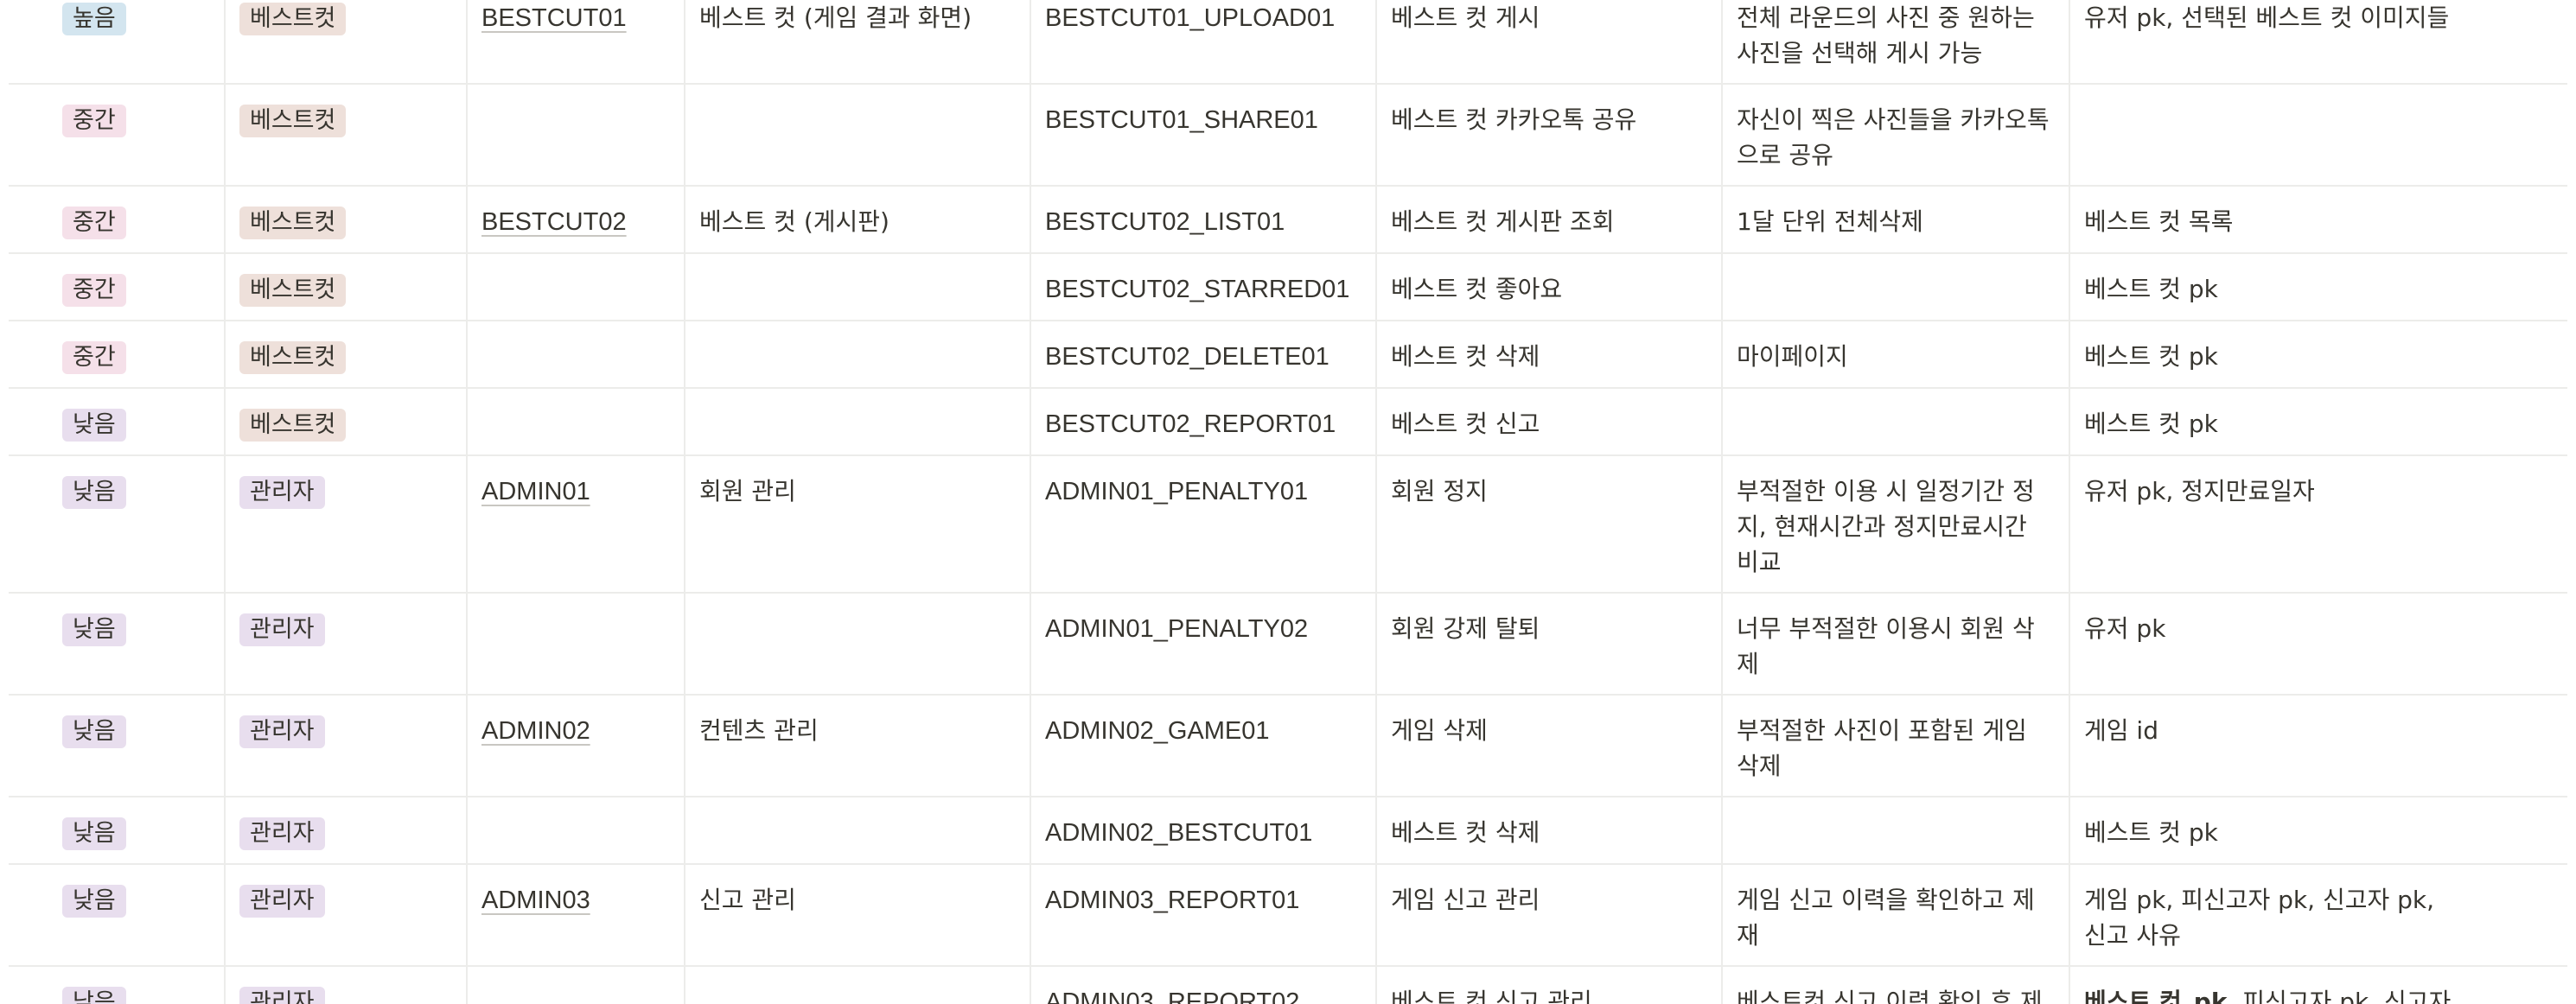 This screenshot has height=1004, width=2576. What do you see at coordinates (1549, 831) in the screenshot?
I see `requirement-name-cell: 베스트 컷 삭제` at bounding box center [1549, 831].